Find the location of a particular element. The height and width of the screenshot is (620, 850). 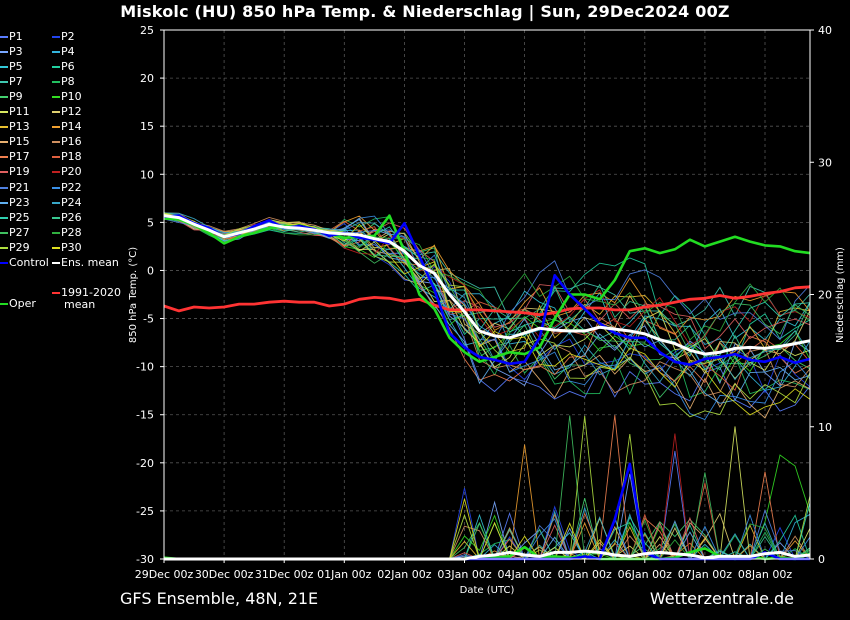

legend-label: P8 is located at coordinates (68, 82).